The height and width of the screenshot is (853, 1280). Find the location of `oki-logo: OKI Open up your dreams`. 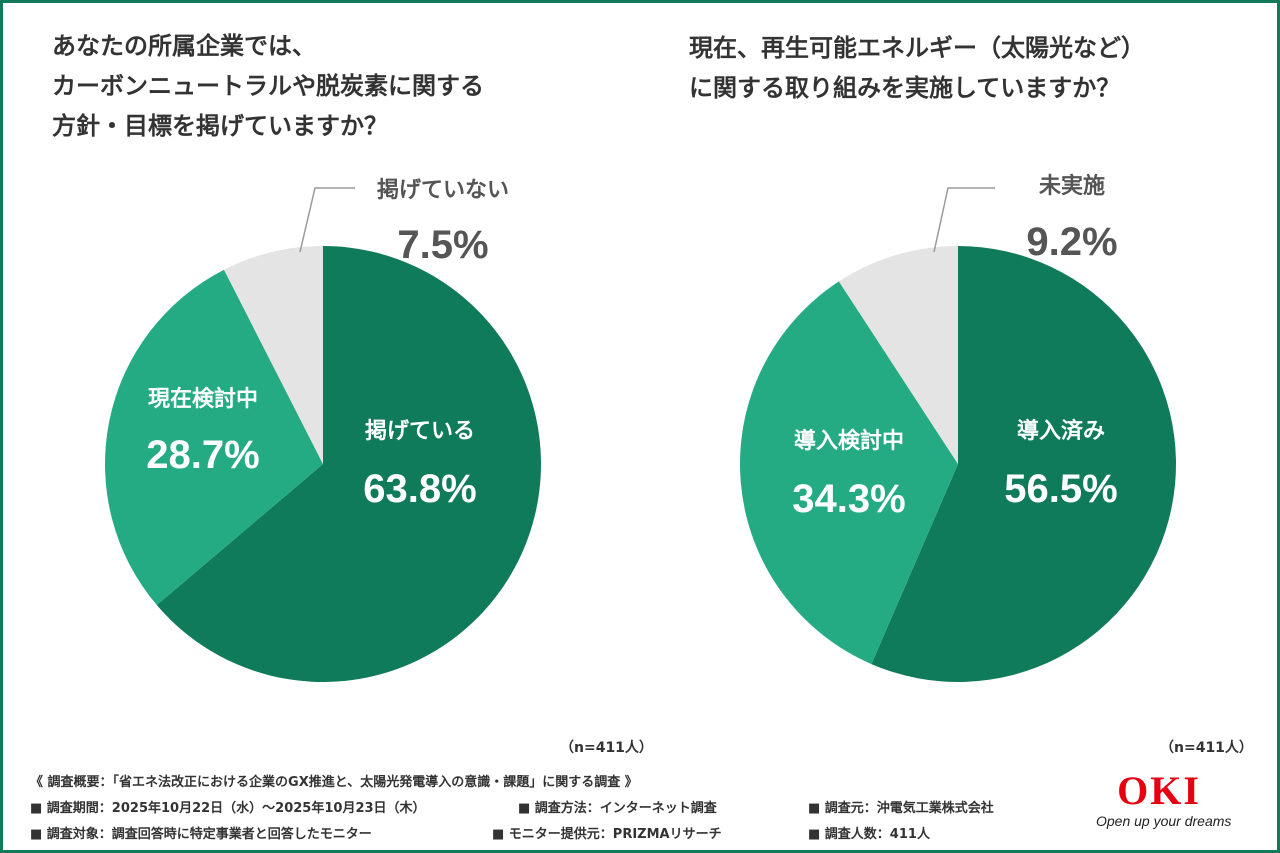

oki-logo: OKI Open up your dreams is located at coordinates (1171, 799).